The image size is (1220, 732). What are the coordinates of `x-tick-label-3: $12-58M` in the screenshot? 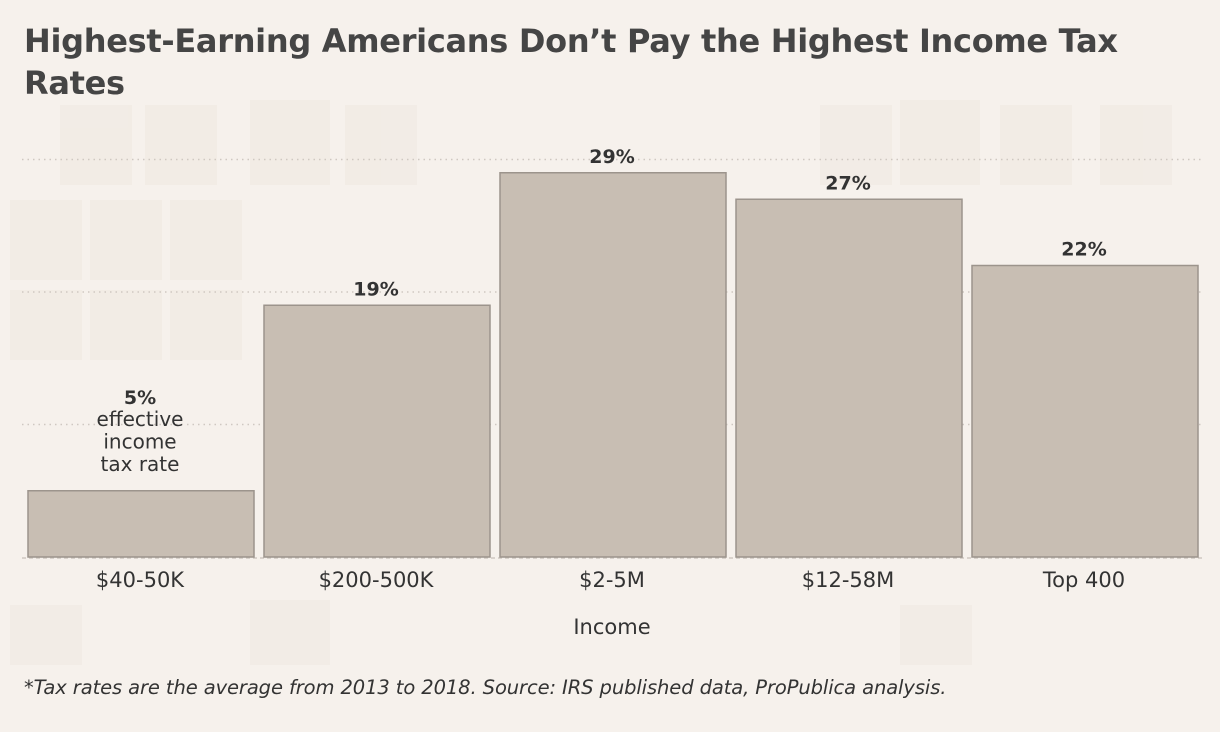 It's located at (848, 580).